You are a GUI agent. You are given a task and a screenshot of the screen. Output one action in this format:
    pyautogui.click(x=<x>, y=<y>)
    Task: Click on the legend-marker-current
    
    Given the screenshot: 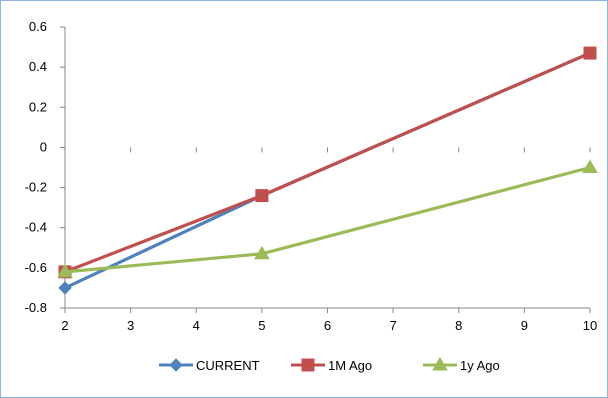 What is the action you would take?
    pyautogui.click(x=176, y=365)
    